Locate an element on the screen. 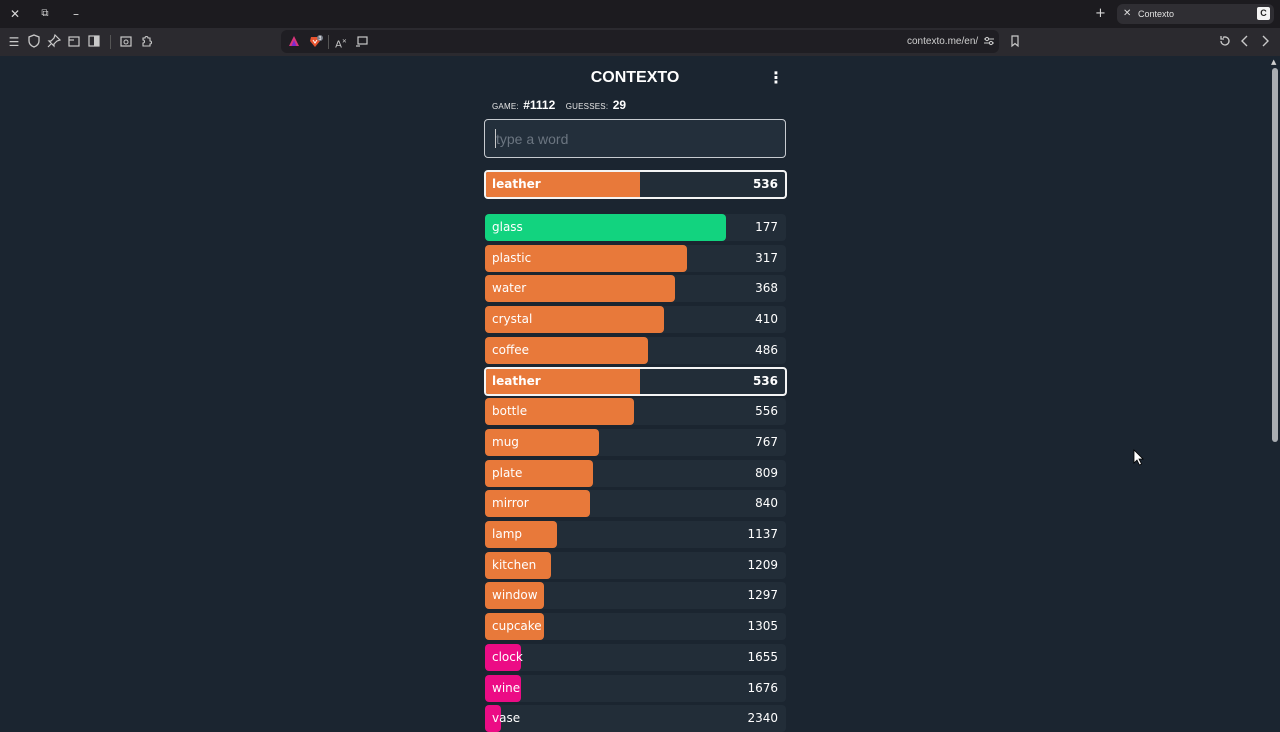  cast-icon is located at coordinates (362, 42).